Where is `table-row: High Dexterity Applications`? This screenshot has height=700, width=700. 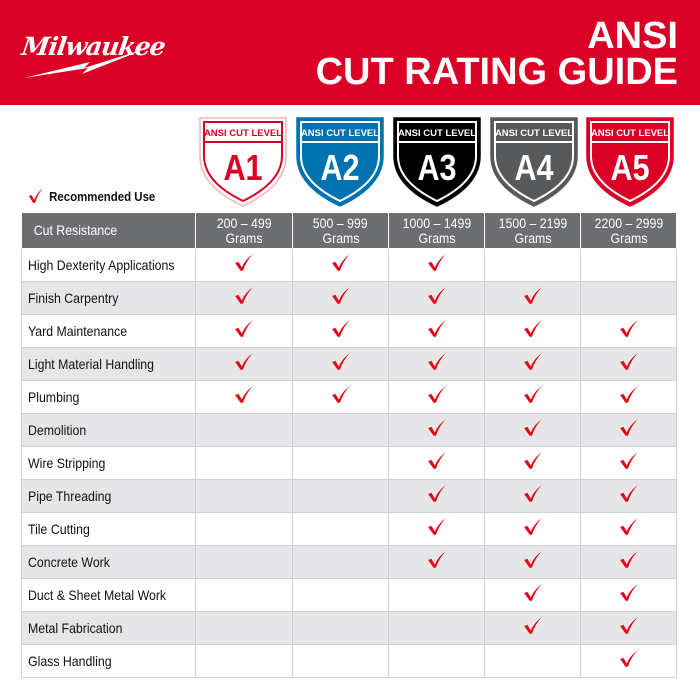
table-row: High Dexterity Applications is located at coordinates (349, 265).